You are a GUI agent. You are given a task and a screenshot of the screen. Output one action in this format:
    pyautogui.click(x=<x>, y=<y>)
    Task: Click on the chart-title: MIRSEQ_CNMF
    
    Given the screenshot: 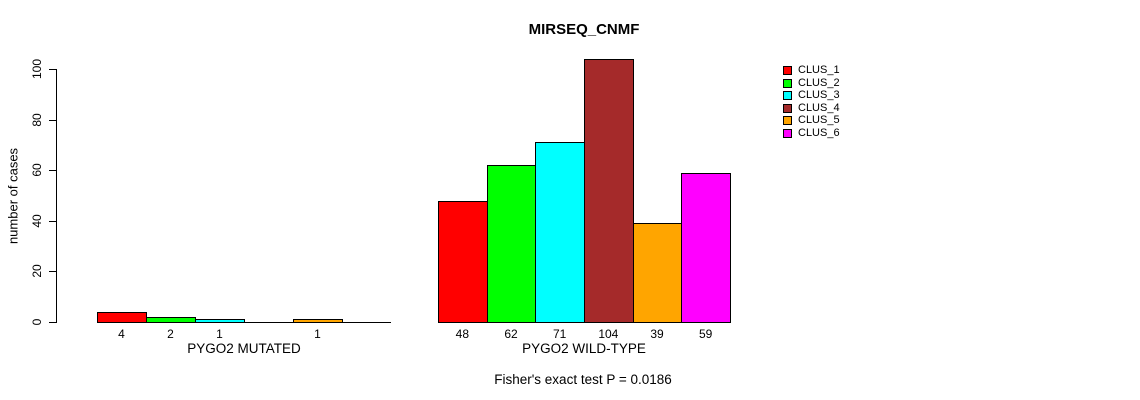 What is the action you would take?
    pyautogui.click(x=584, y=29)
    